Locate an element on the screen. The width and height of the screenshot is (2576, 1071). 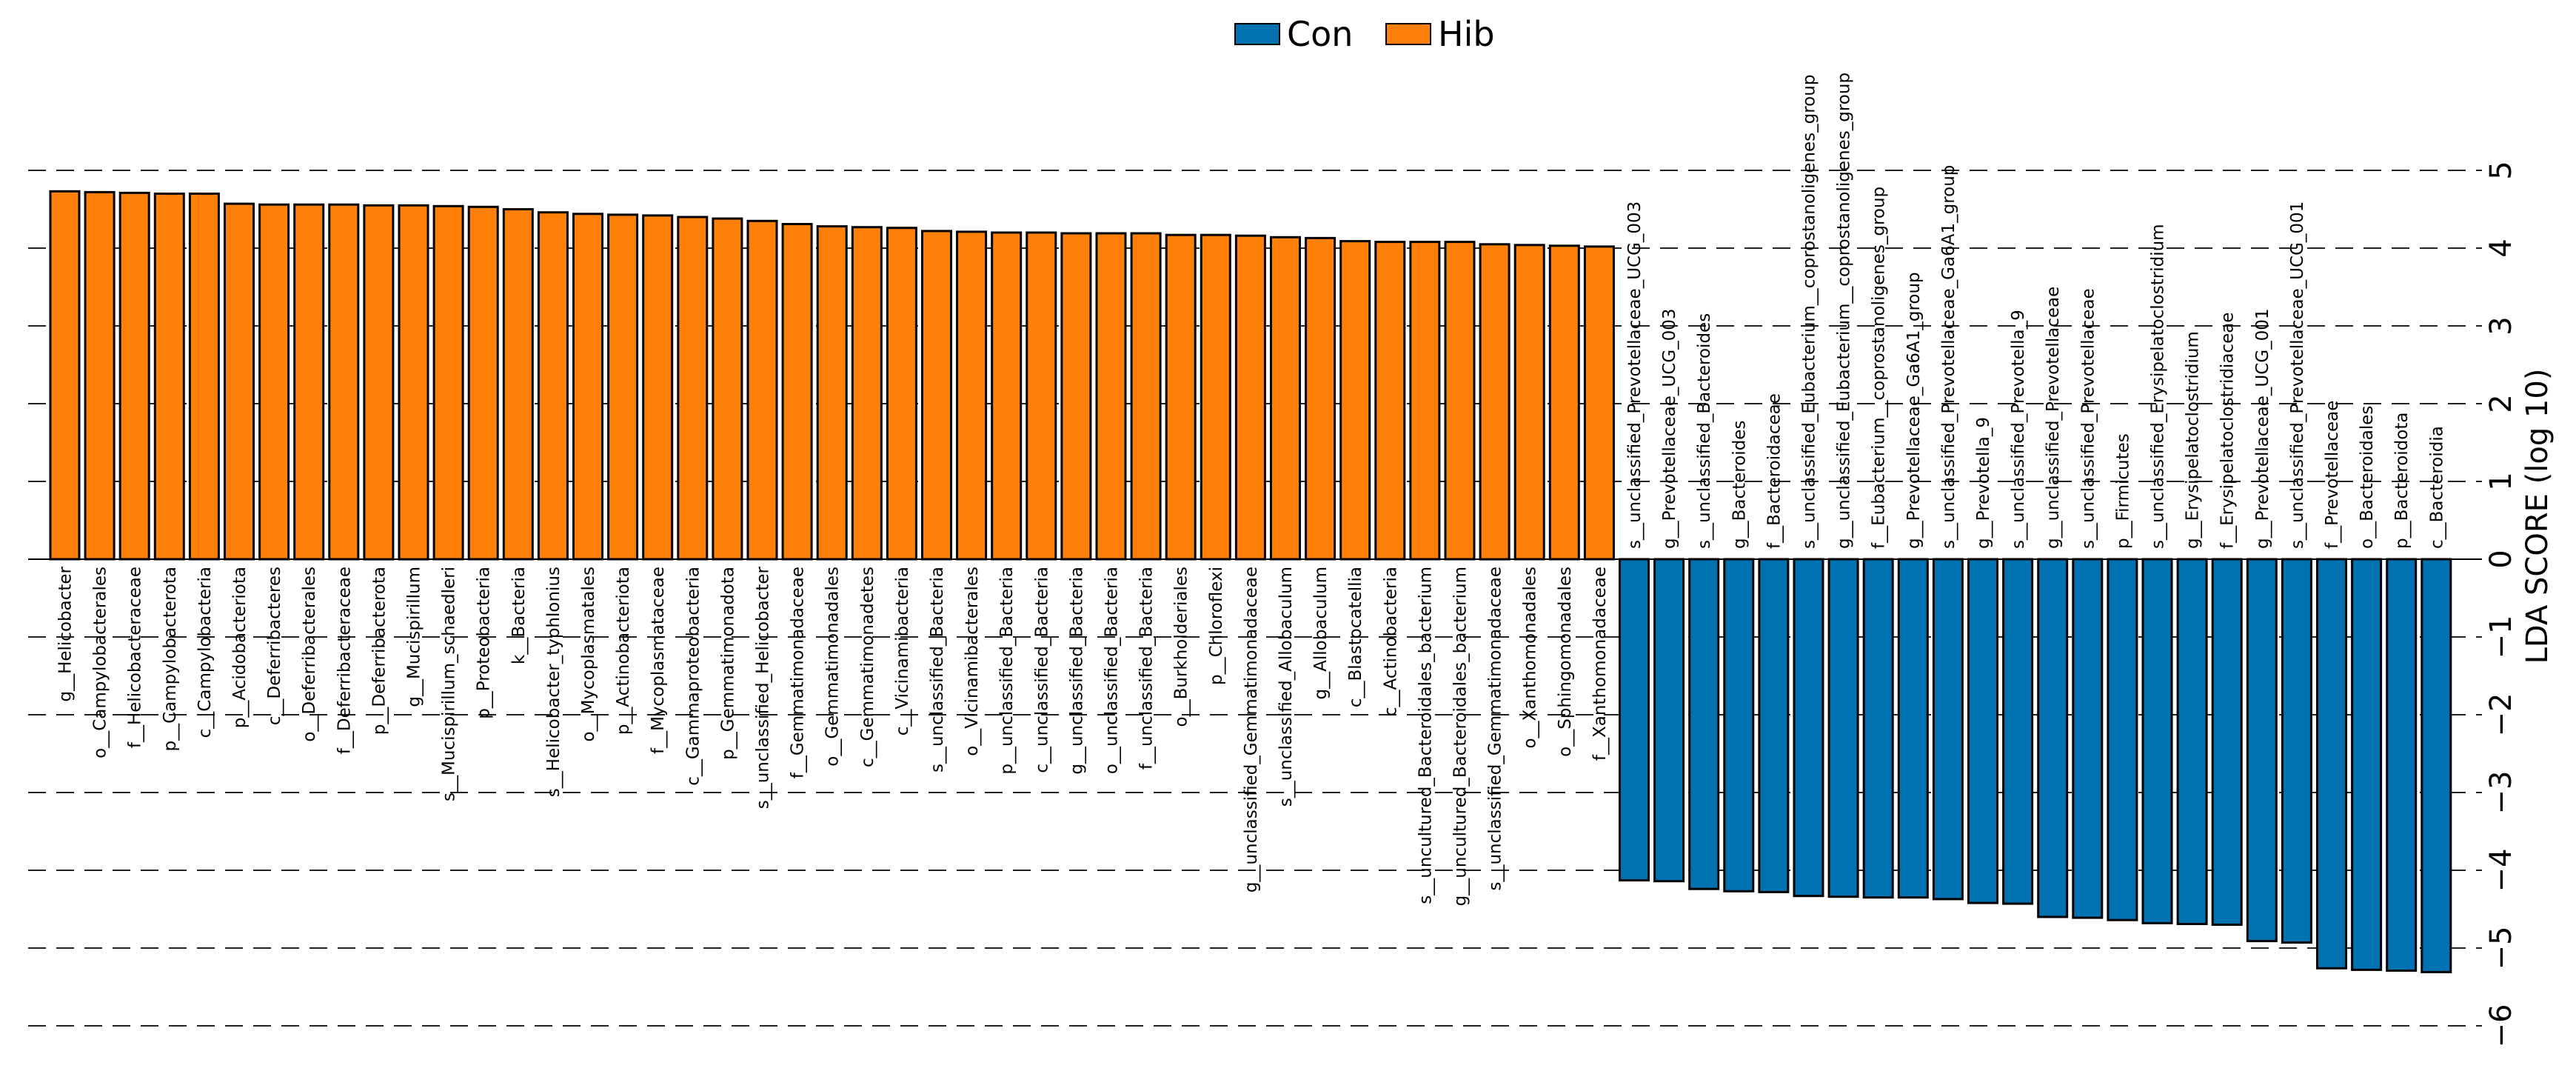
y-tick-label: 5 is located at coordinates (2501, 170).